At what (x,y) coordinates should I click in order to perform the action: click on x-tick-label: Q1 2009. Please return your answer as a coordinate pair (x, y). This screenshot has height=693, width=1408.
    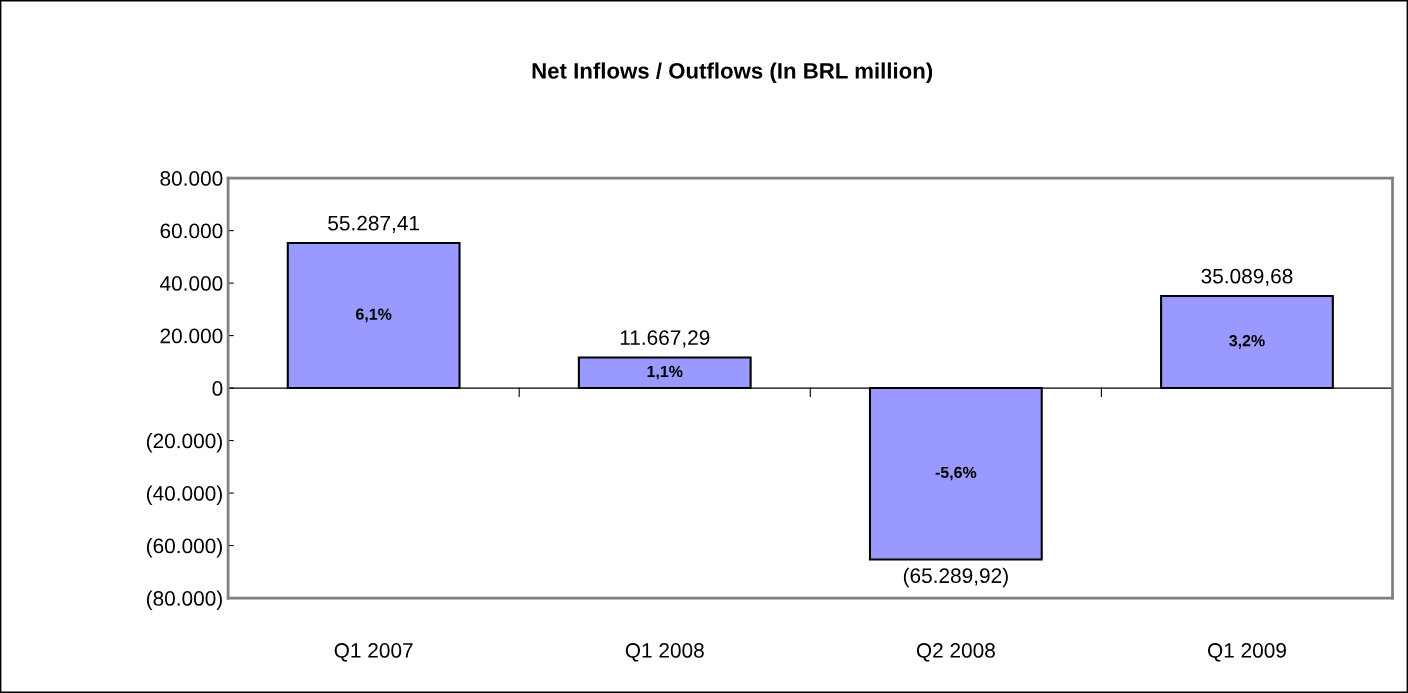
    Looking at the image, I should click on (1246, 652).